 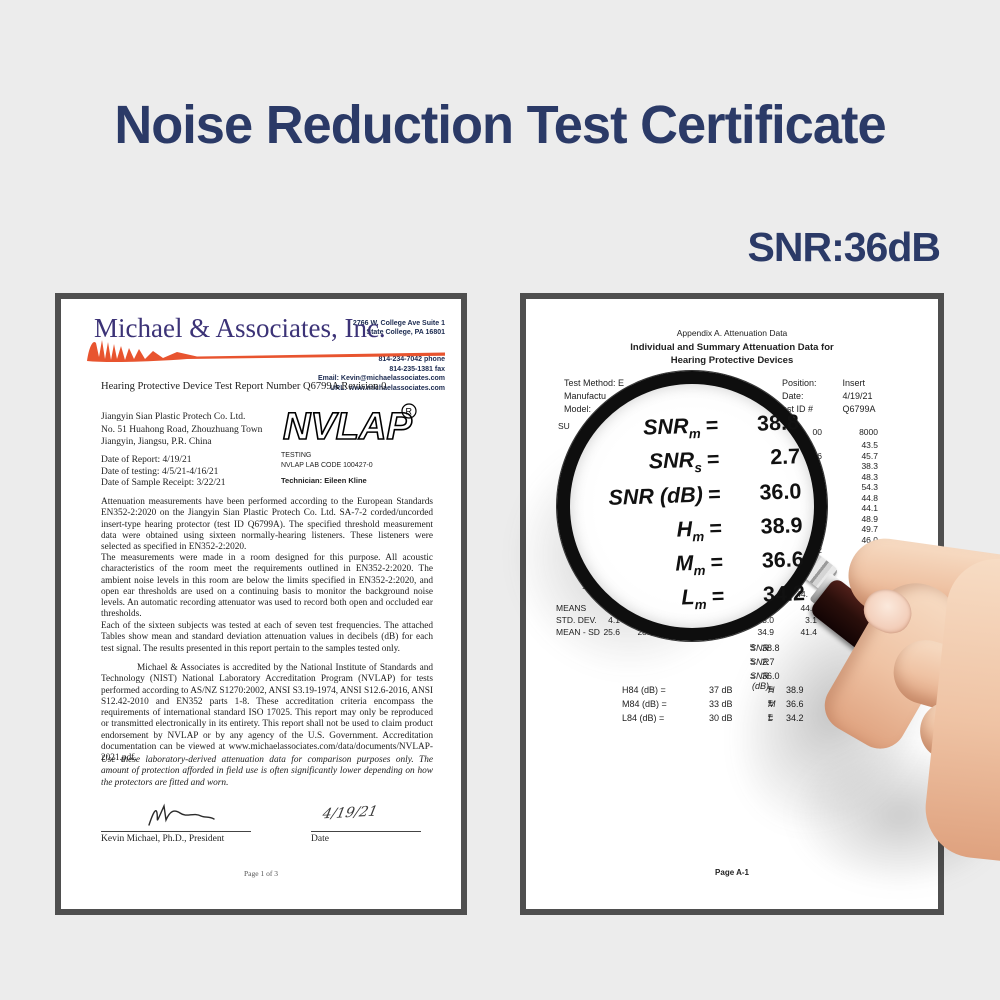 I want to click on signature-line, so click(x=176, y=831).